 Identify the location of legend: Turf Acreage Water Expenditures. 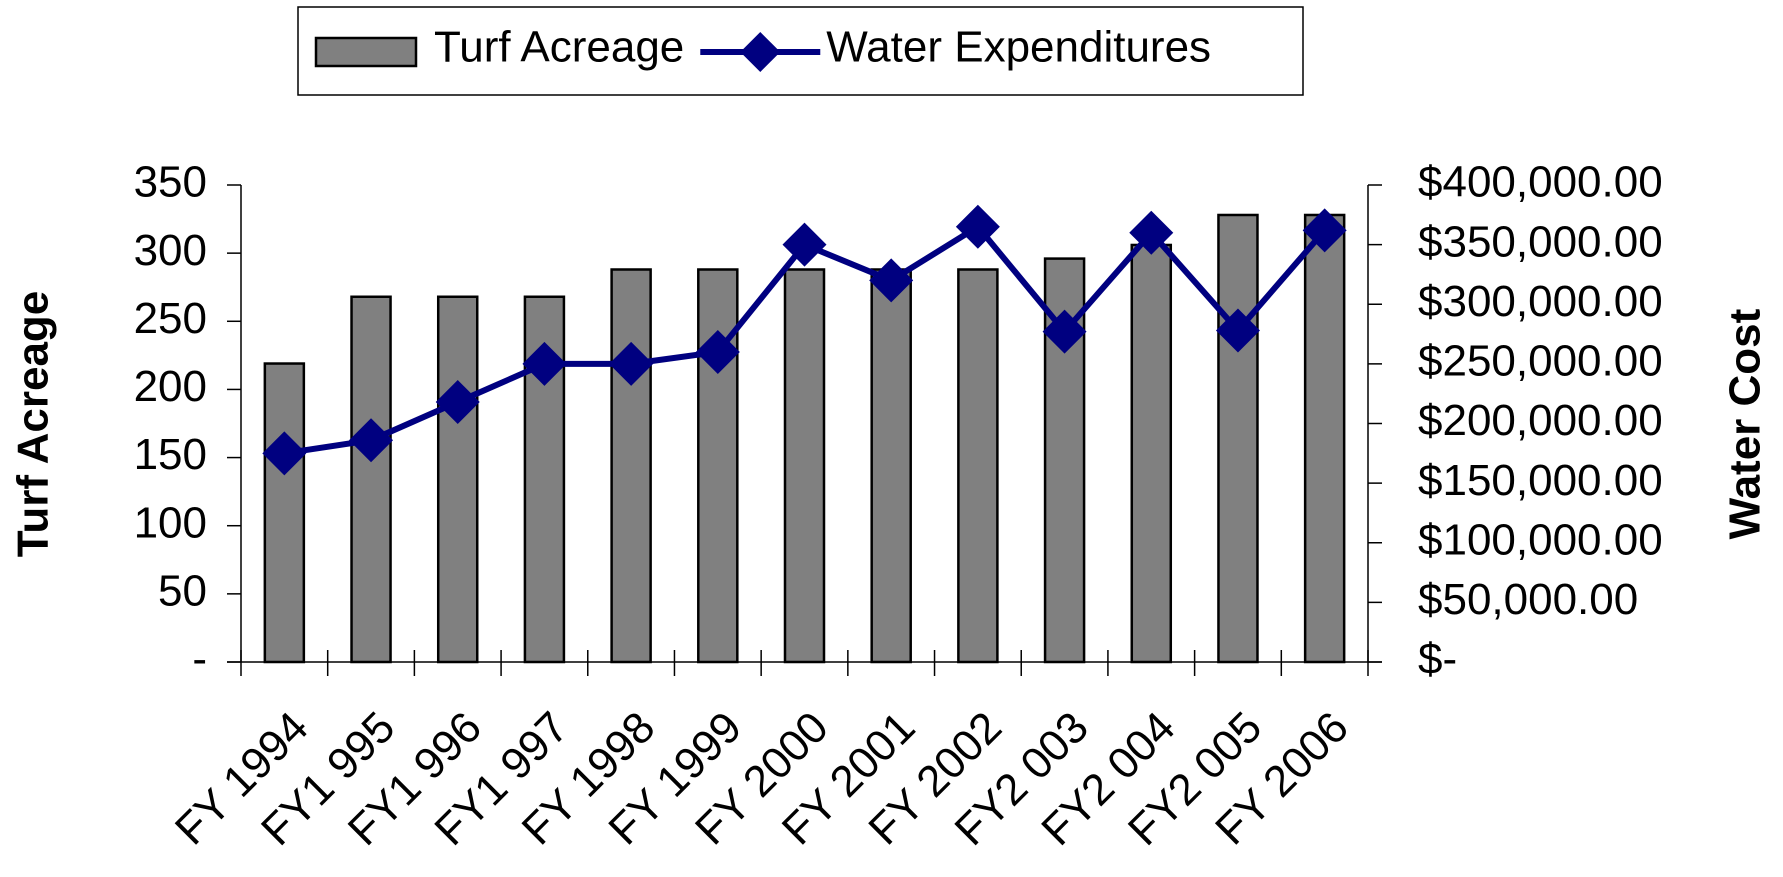
(800, 51).